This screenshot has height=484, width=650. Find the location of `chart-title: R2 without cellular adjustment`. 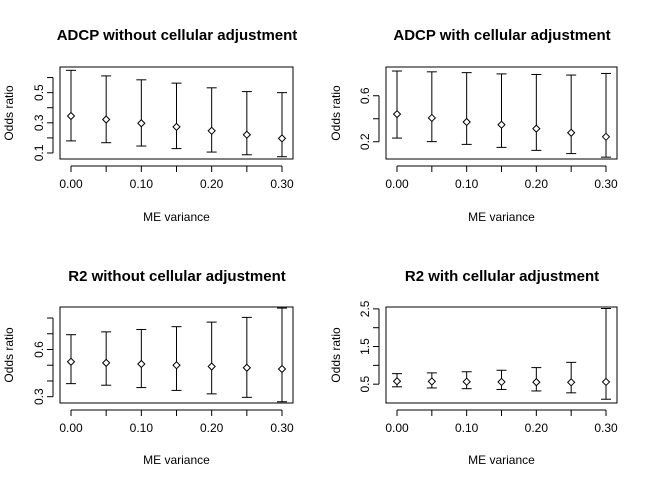

chart-title: R2 without cellular adjustment is located at coordinates (177, 276).